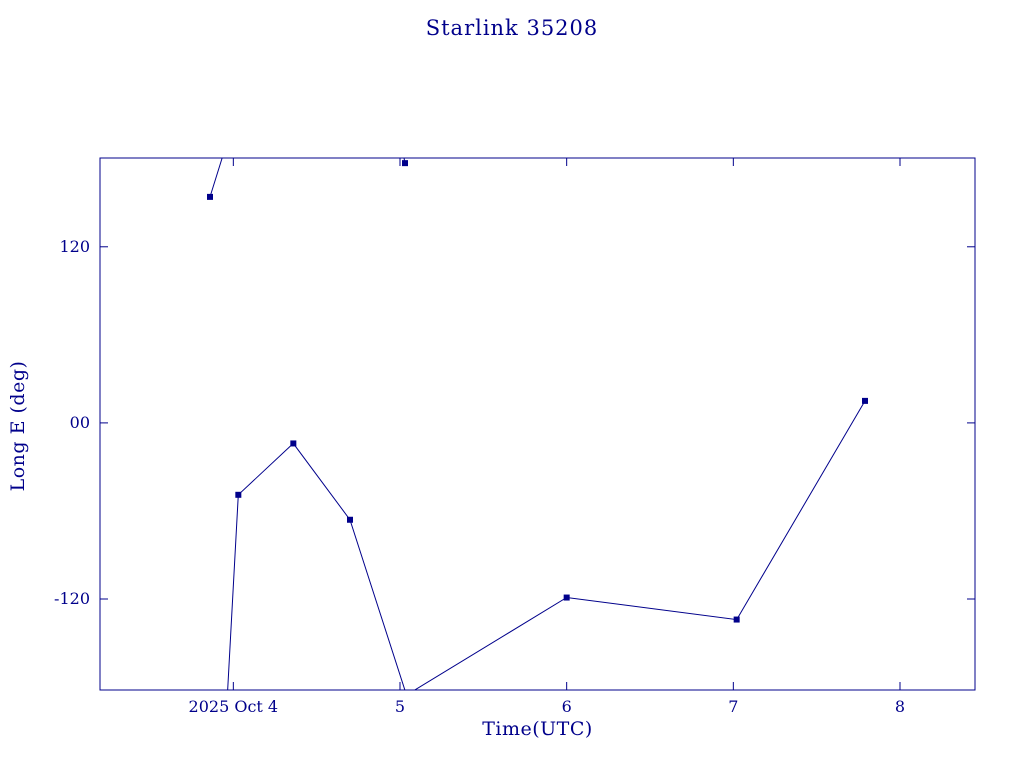 The height and width of the screenshot is (768, 1024). I want to click on x-tick-label: 7, so click(733, 706).